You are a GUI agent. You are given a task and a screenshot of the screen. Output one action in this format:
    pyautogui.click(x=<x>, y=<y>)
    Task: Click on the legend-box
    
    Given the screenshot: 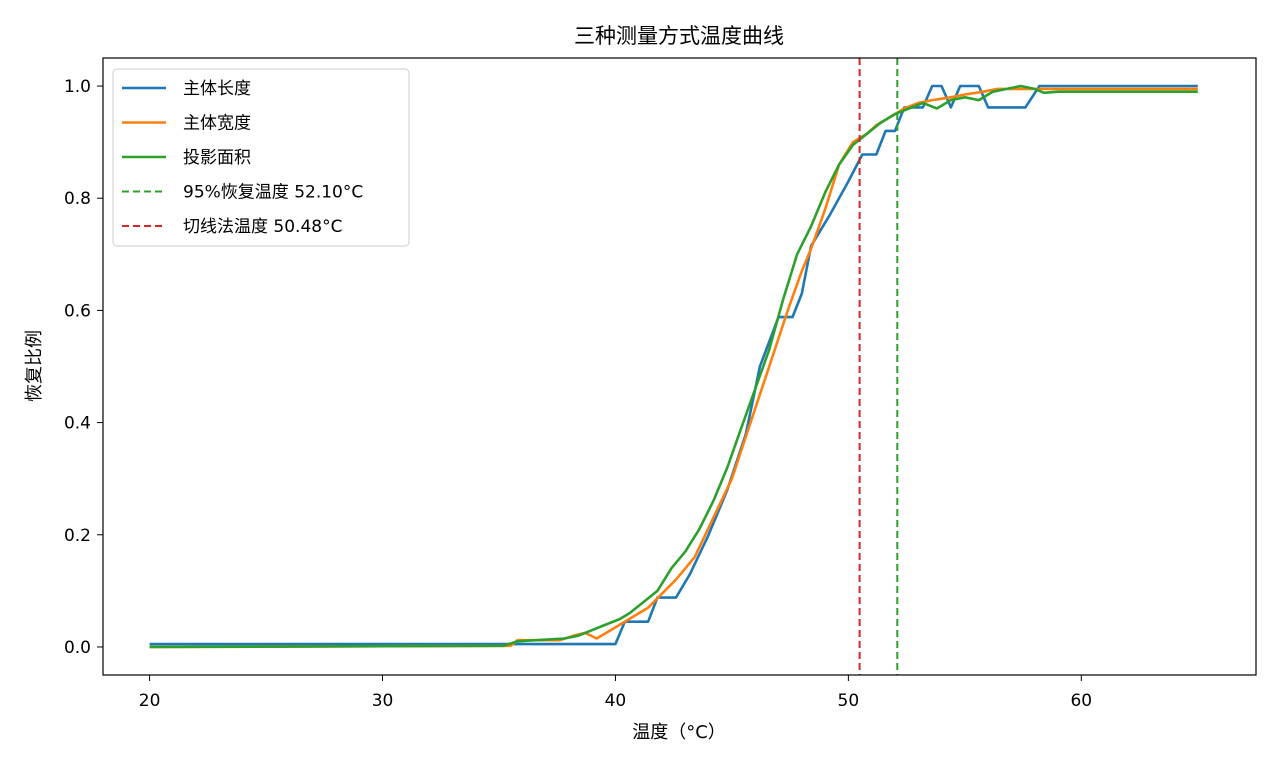 What is the action you would take?
    pyautogui.click(x=261, y=157)
    